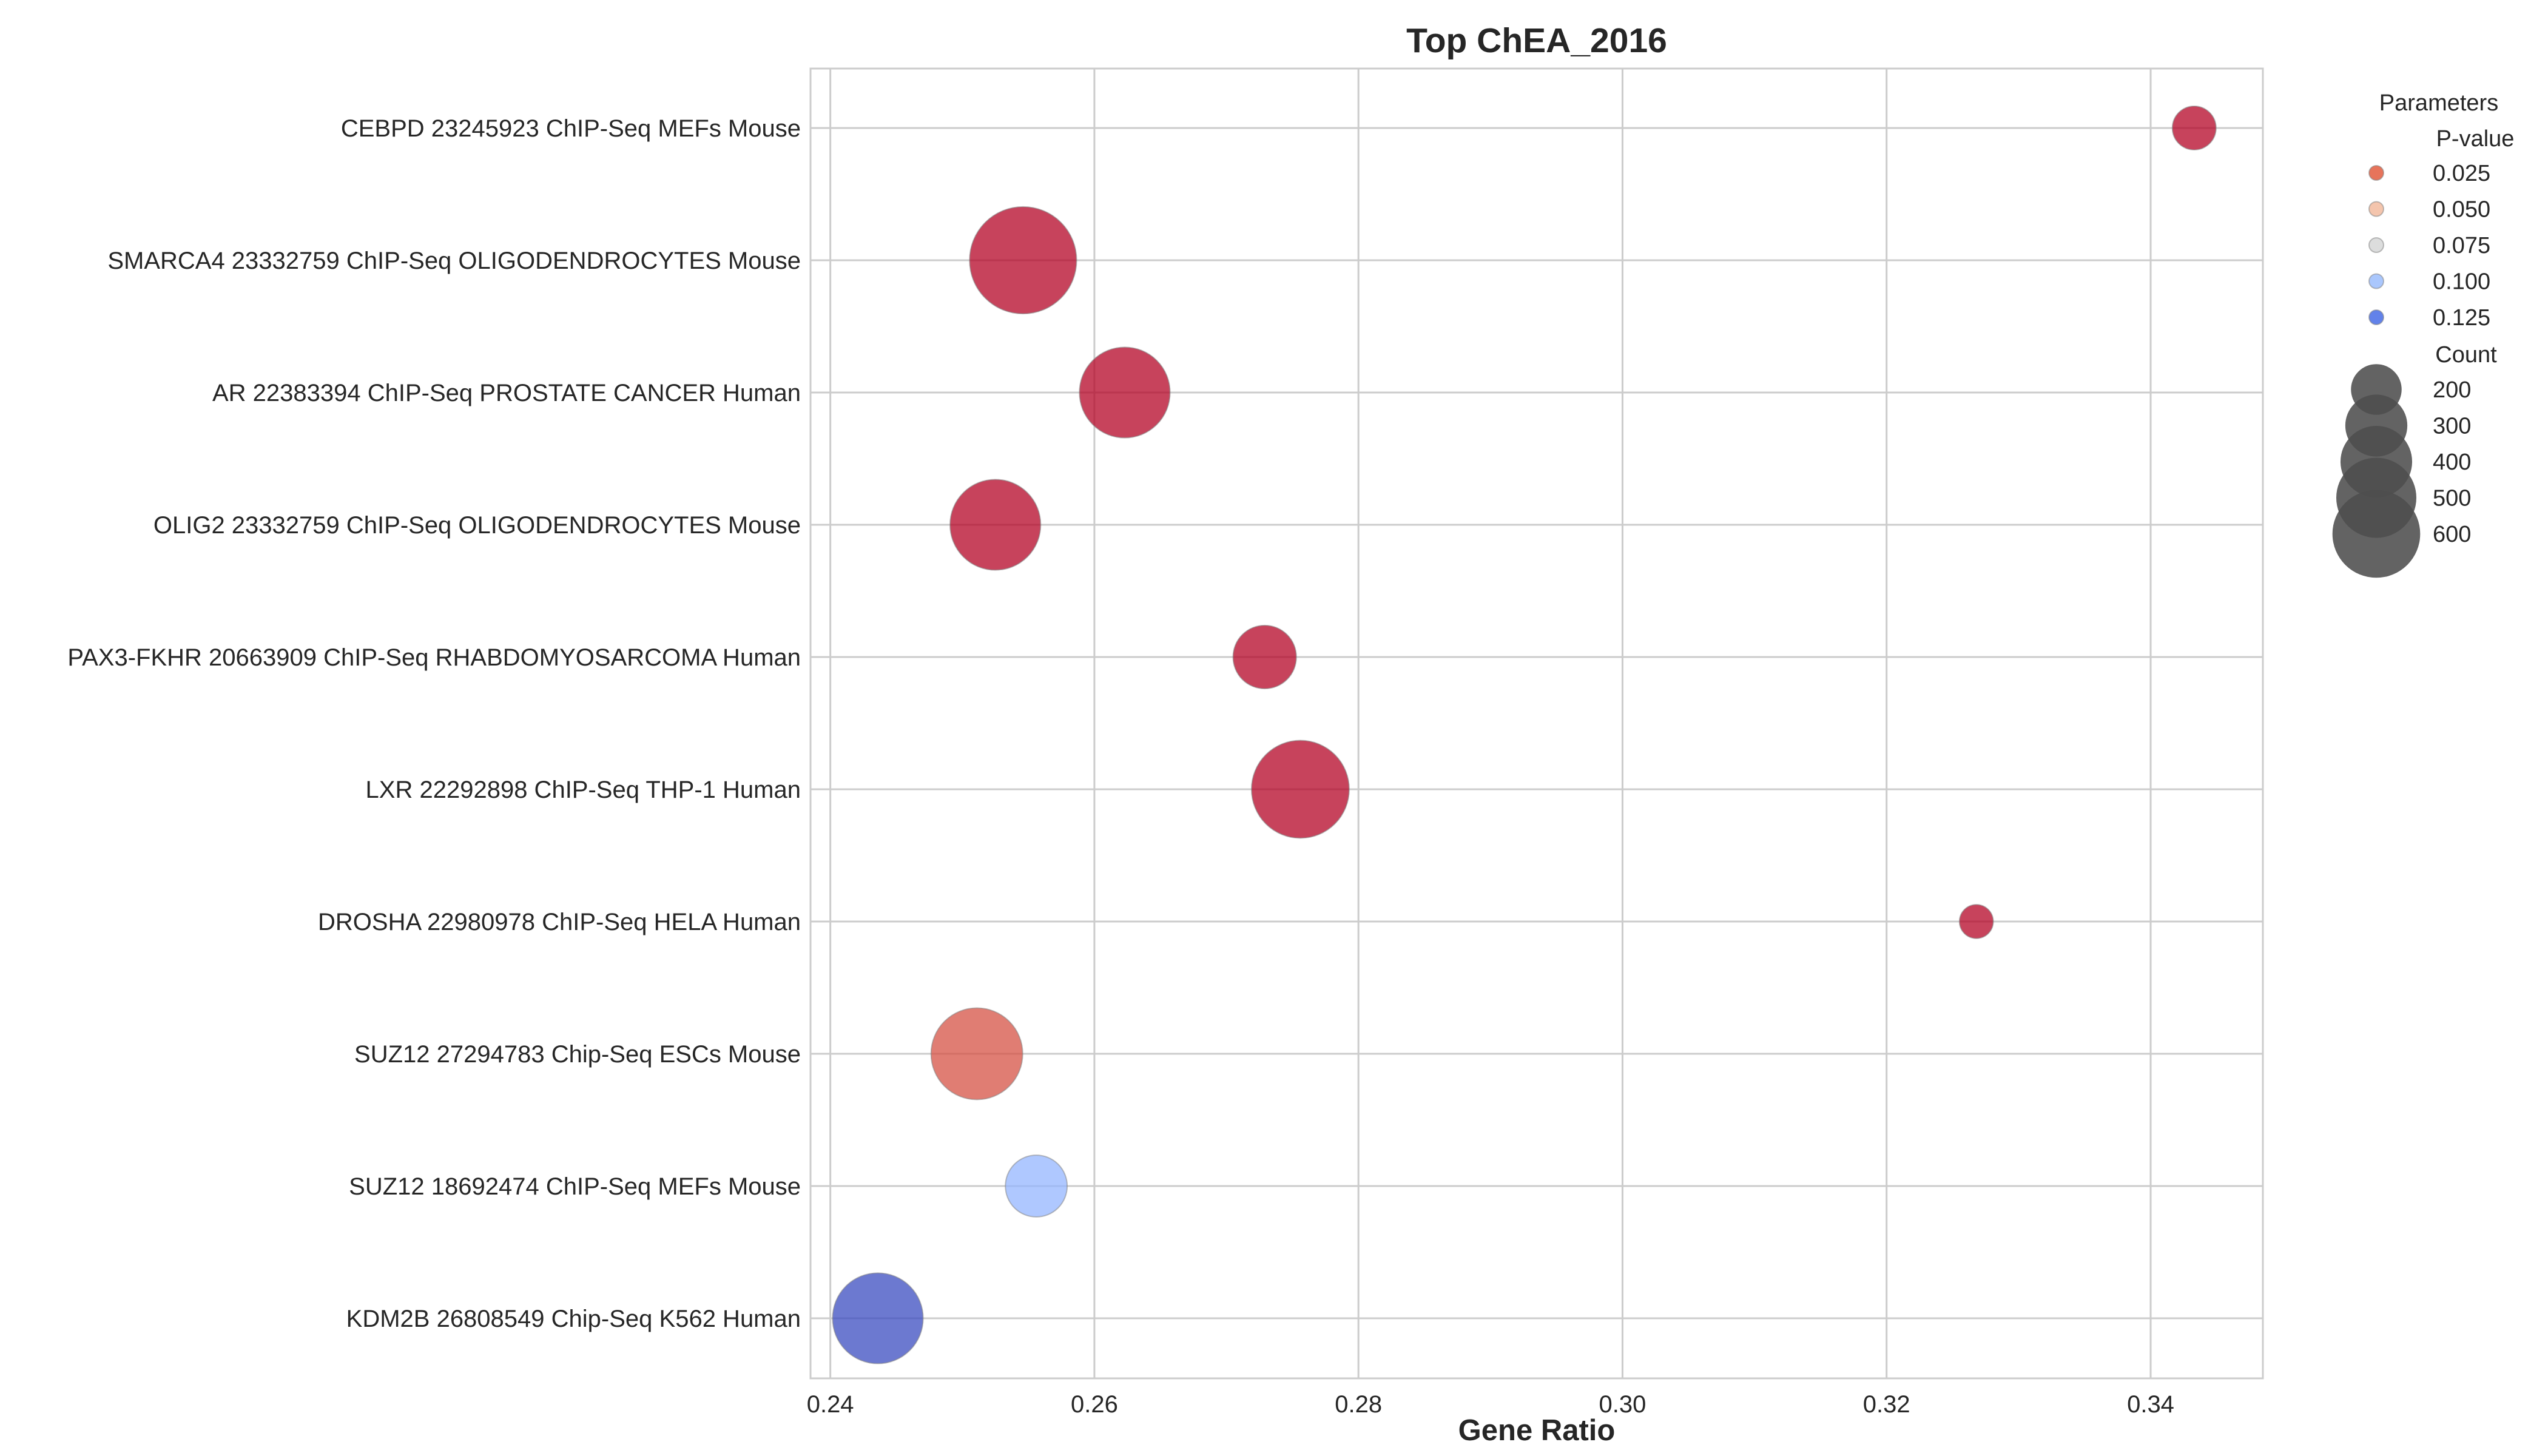  What do you see at coordinates (583, 790) in the screenshot?
I see `y-tick-label: LXR 22292898 ChIP-Seq THP-1 Human` at bounding box center [583, 790].